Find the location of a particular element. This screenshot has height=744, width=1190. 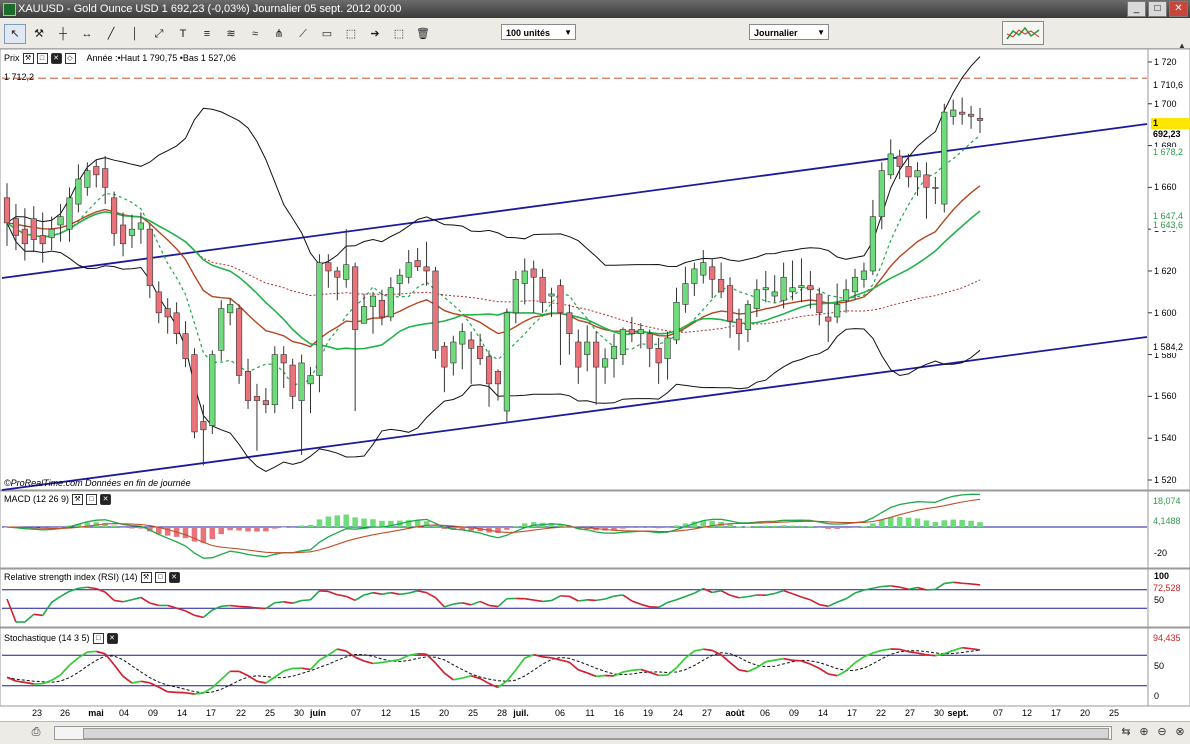

segment-icon: ↔ is located at coordinates (87, 34).